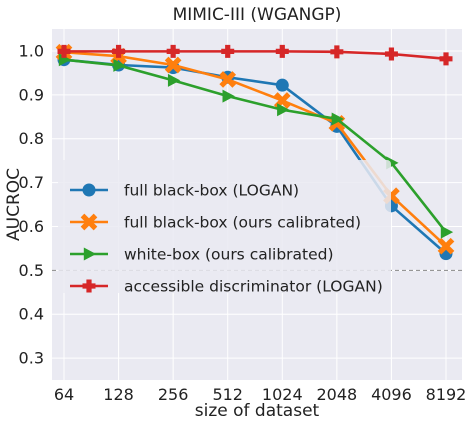  I want to click on series-line, so click(255, 55).